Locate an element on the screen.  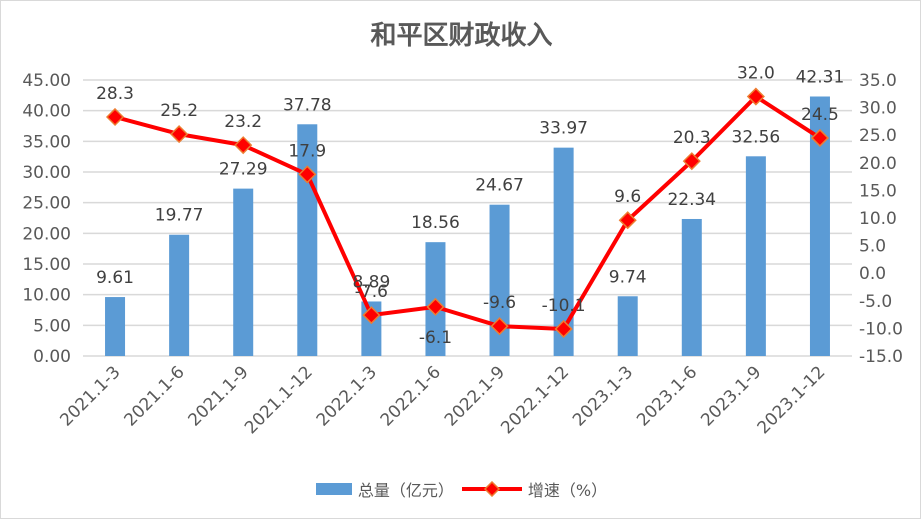
category-label: 2021.1-3 is located at coordinates (90, 396).